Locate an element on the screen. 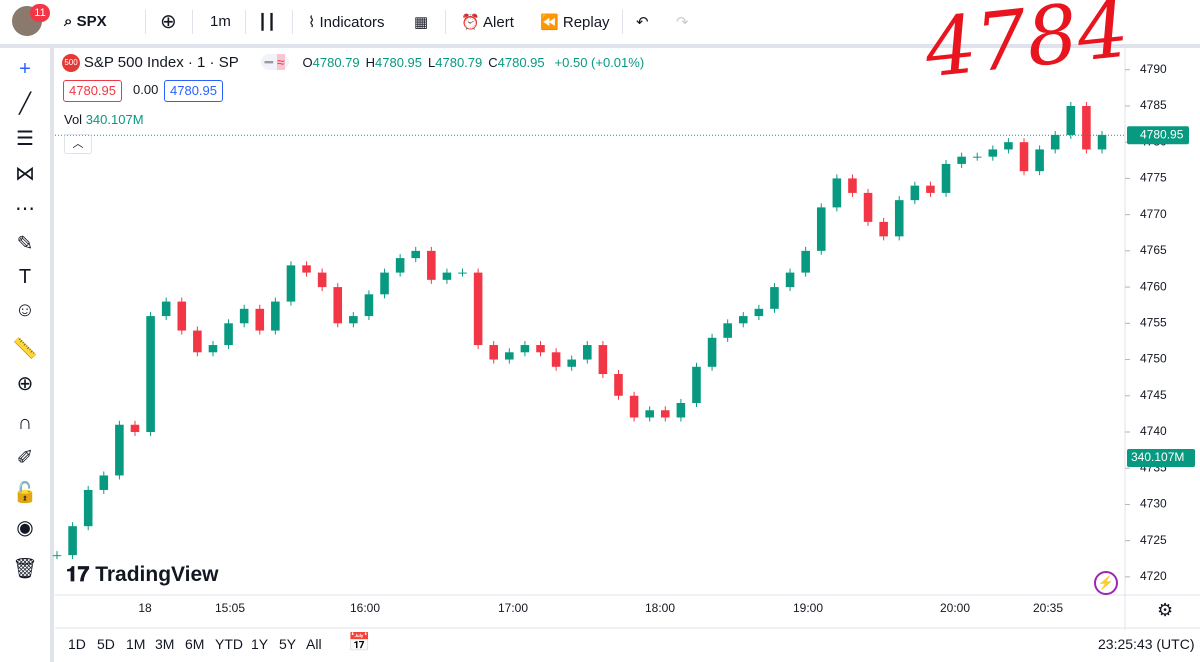 The image size is (1200, 662). y-tick-label: 4725 is located at coordinates (1153, 540).